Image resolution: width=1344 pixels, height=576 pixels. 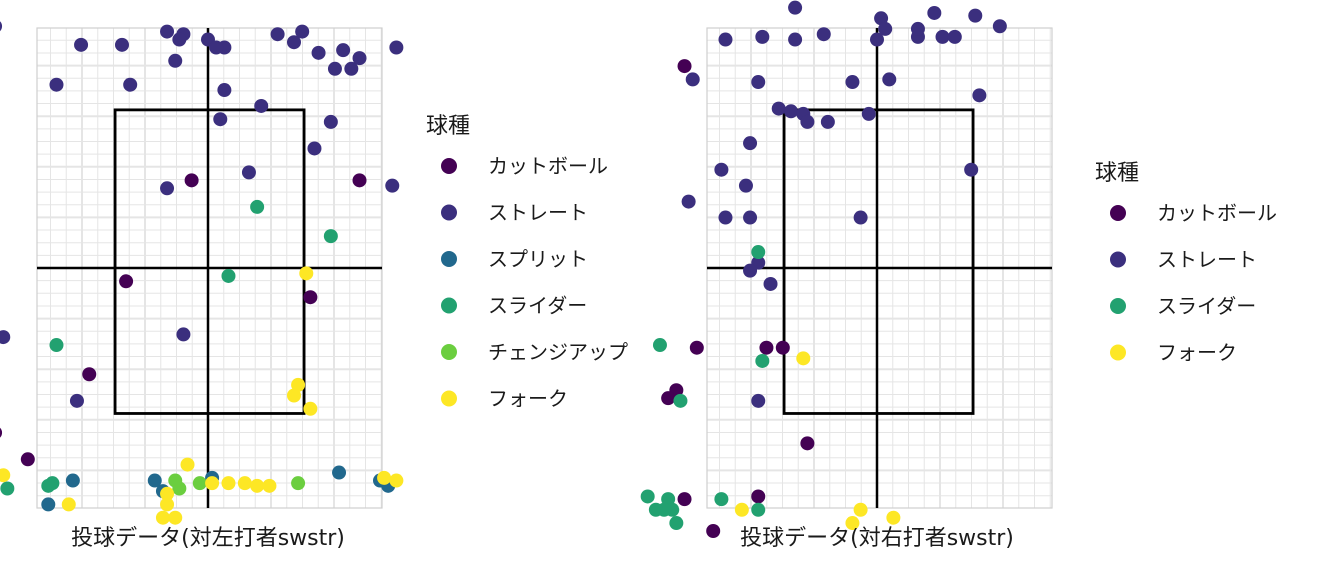 What do you see at coordinates (1217, 213) in the screenshot?
I see `legend-label-カットボール: カットボール` at bounding box center [1217, 213].